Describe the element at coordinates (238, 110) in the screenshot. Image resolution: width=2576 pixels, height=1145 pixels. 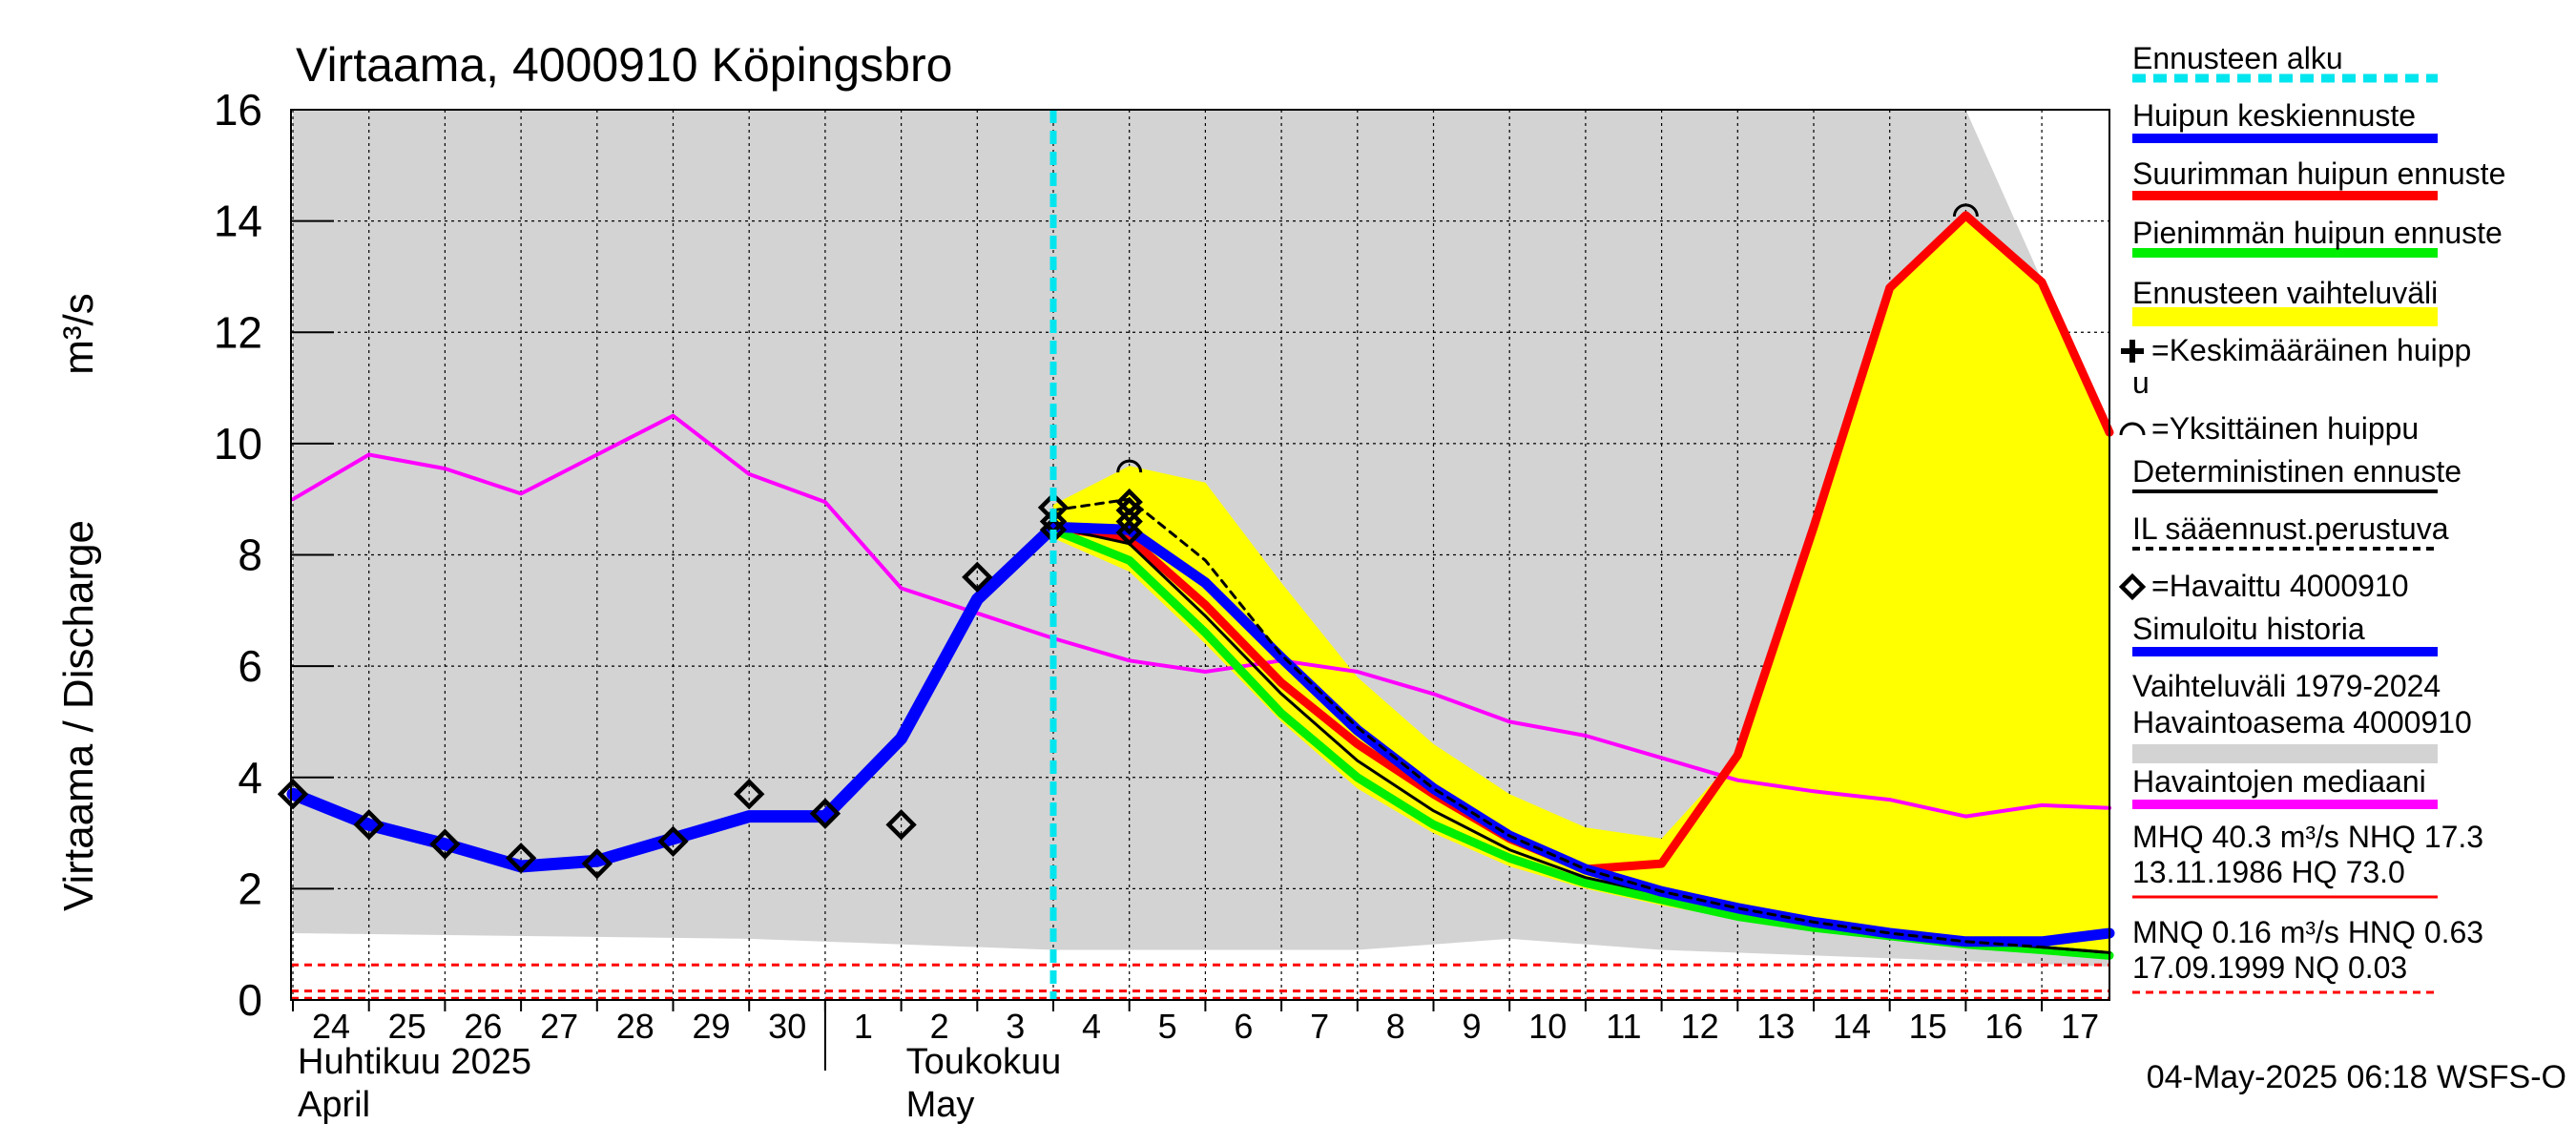
I see `y-tick-label: 16` at that location.